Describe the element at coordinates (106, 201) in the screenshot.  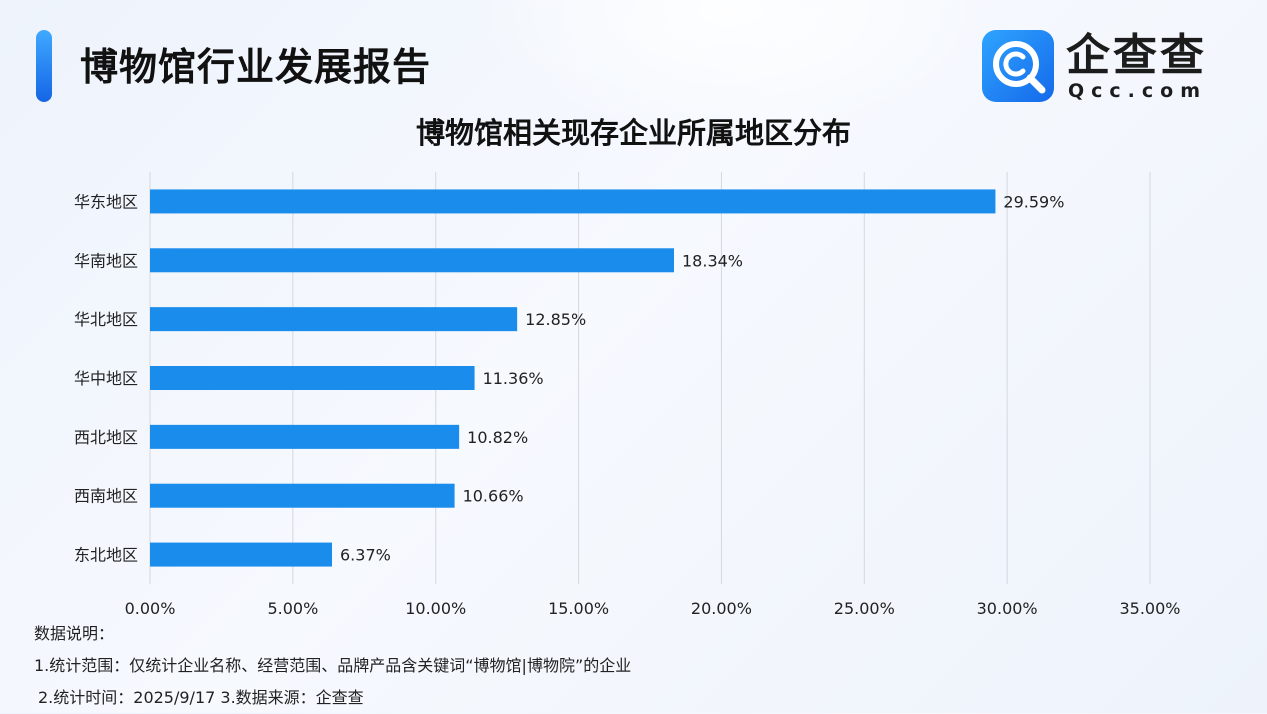
I see `category-label: 华东地区` at that location.